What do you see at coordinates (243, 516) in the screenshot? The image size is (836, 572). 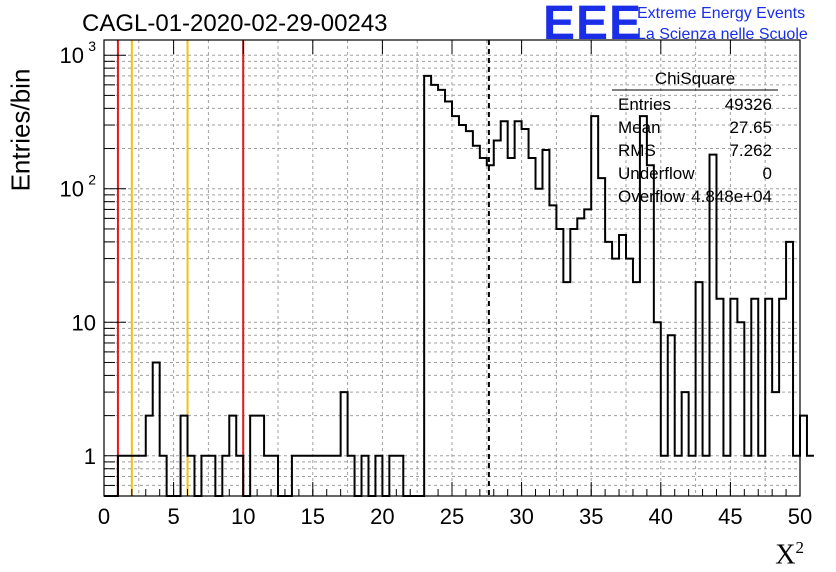 I see `x-tick-label: 10` at bounding box center [243, 516].